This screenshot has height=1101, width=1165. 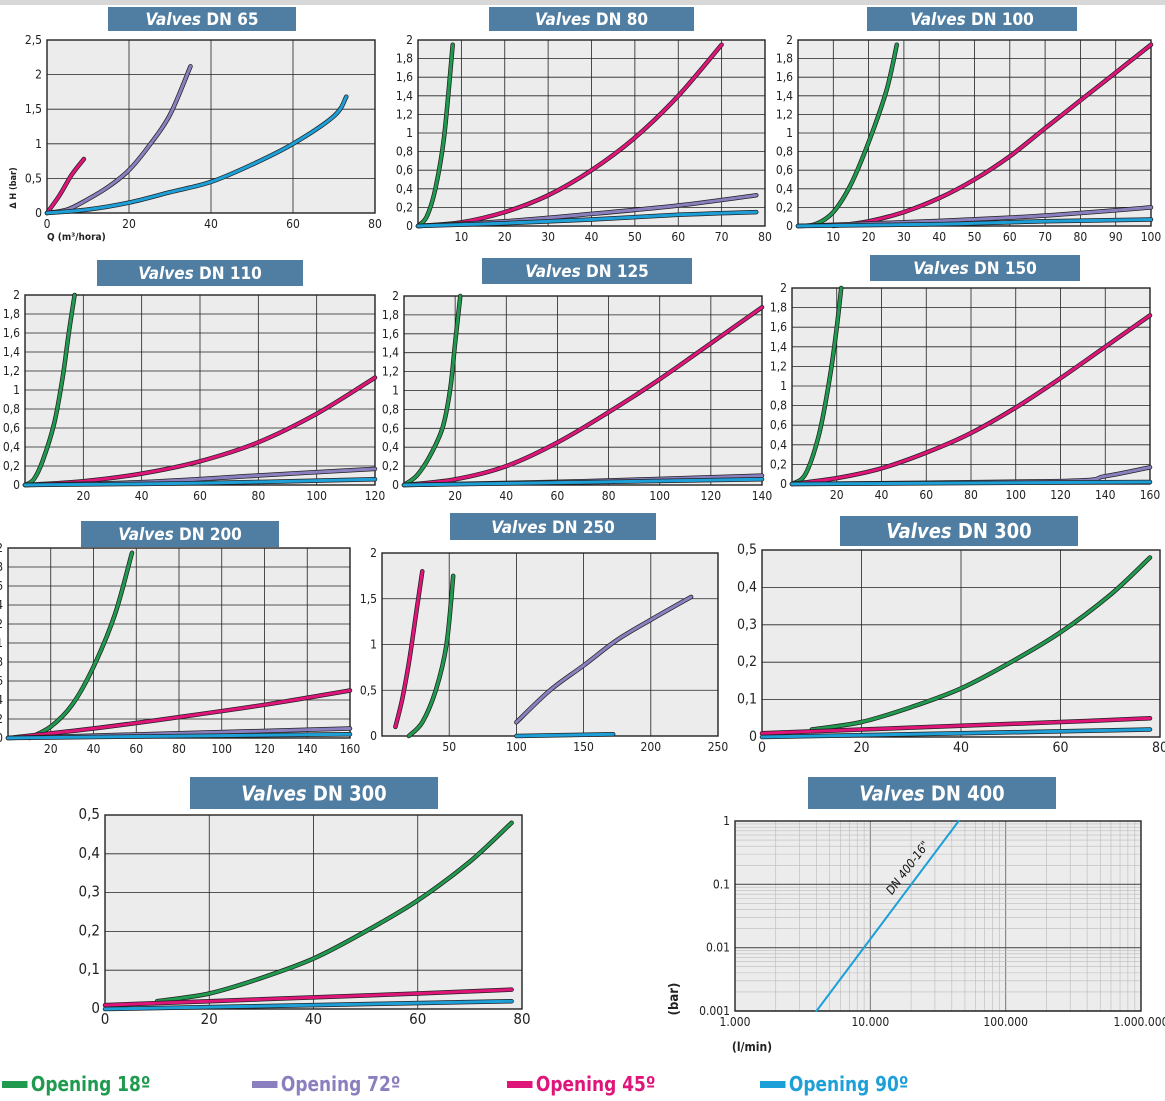 I want to click on x-tick-label: 120, so click(x=264, y=749).